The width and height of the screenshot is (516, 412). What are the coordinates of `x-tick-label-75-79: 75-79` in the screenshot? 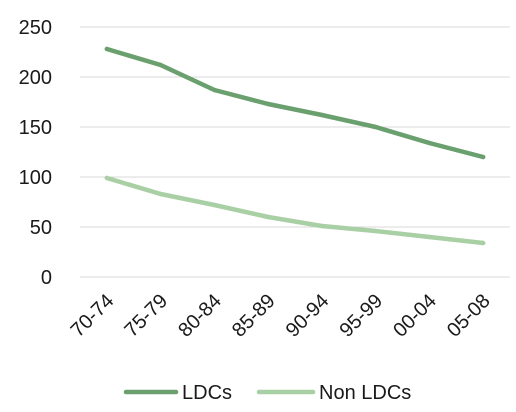 It's located at (146, 316).